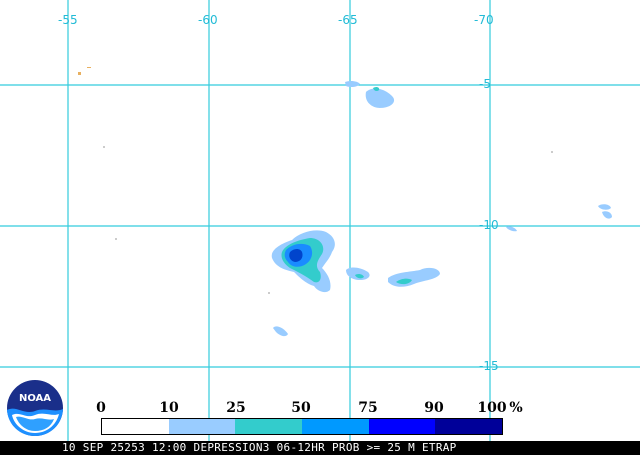  I want to click on lon-label: -65, so click(348, 20).